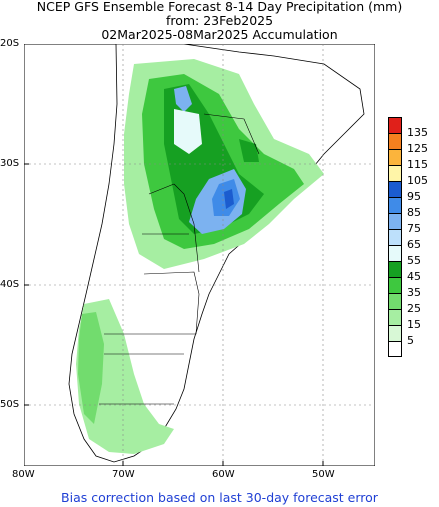 The width and height of the screenshot is (439, 507). I want to click on legend-label: 135, so click(417, 132).